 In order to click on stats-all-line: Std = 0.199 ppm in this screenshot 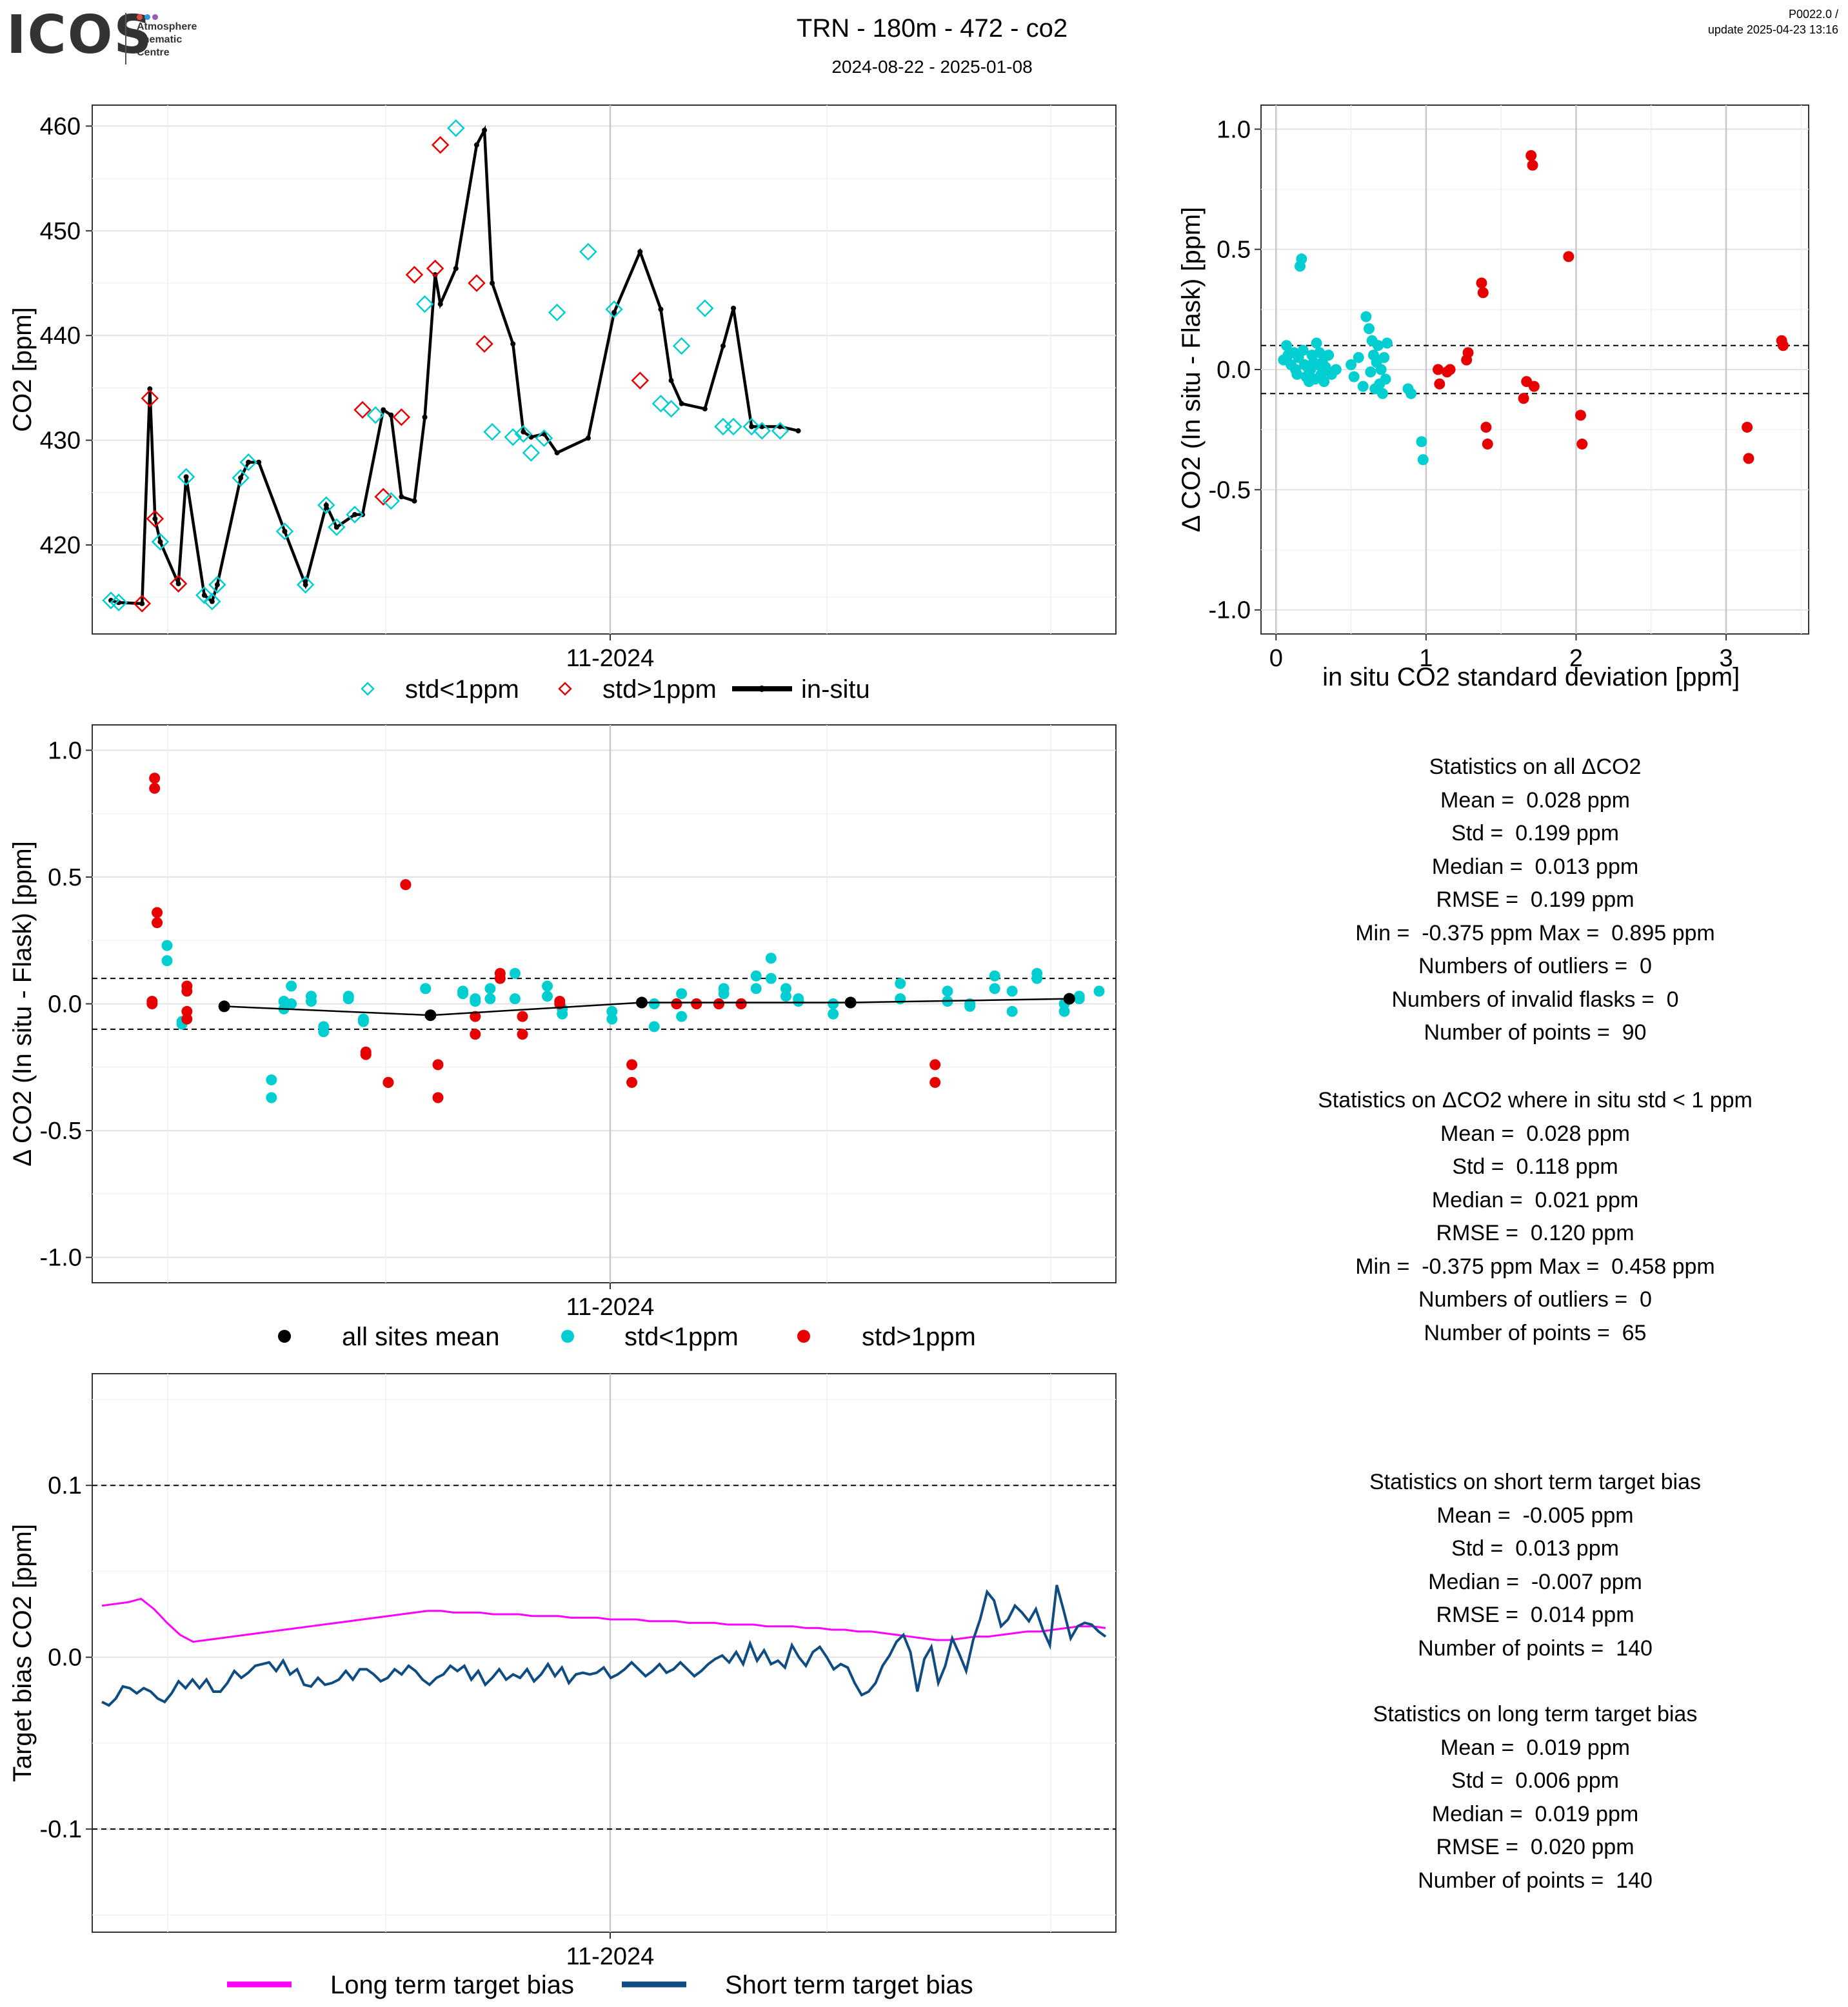, I will do `click(1535, 833)`.